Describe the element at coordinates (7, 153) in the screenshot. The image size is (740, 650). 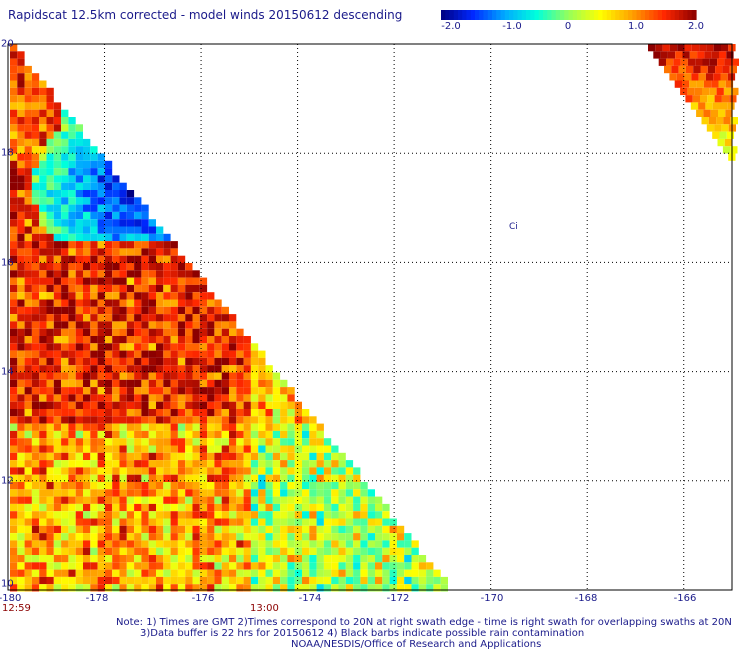
I see `y-tick-18: 18` at that location.